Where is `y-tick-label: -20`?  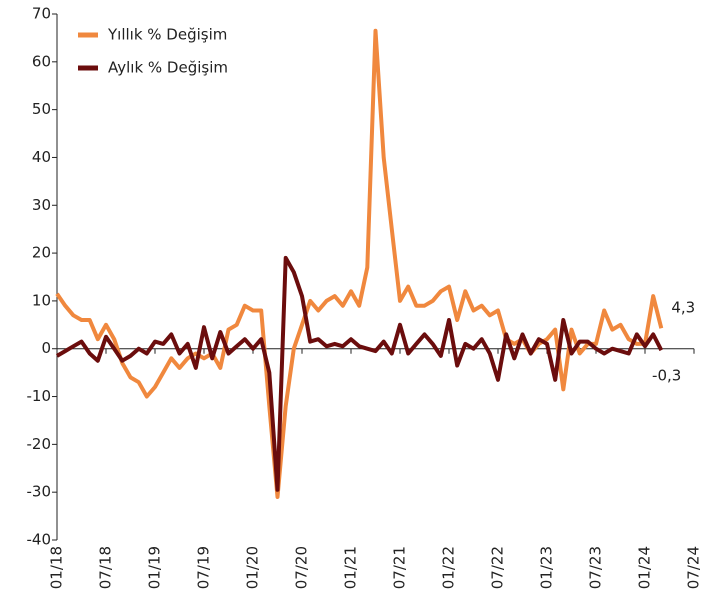
y-tick-label: -20 is located at coordinates (39, 444).